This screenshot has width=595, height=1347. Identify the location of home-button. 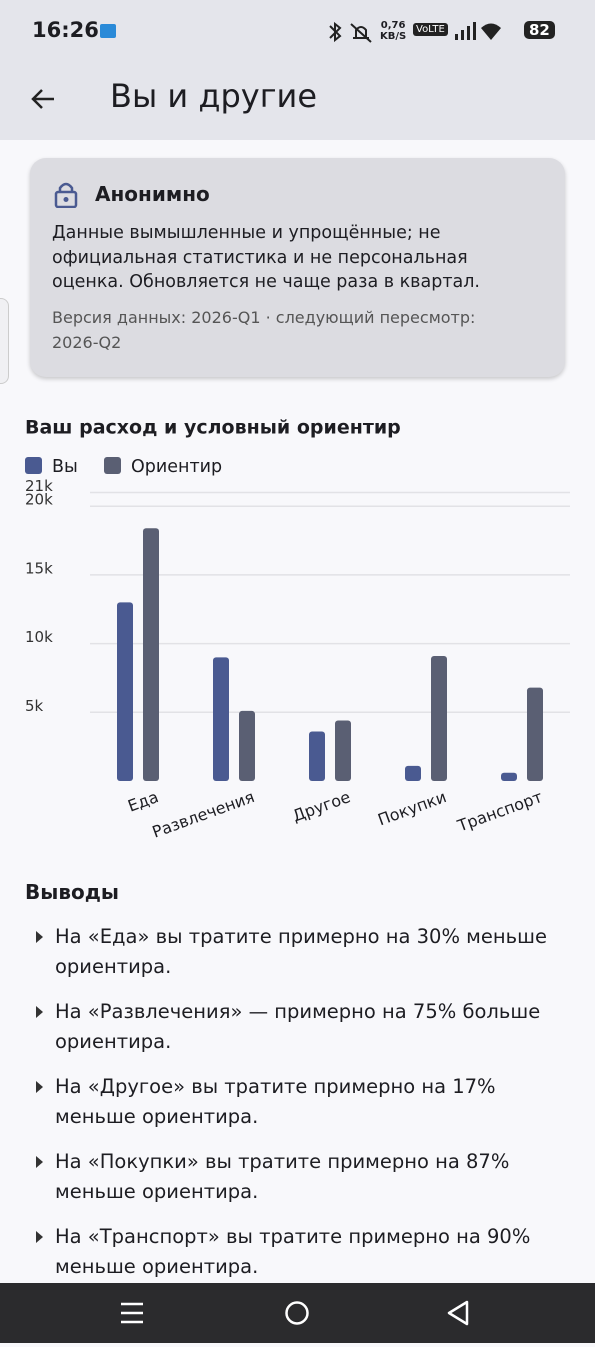
(297, 1313).